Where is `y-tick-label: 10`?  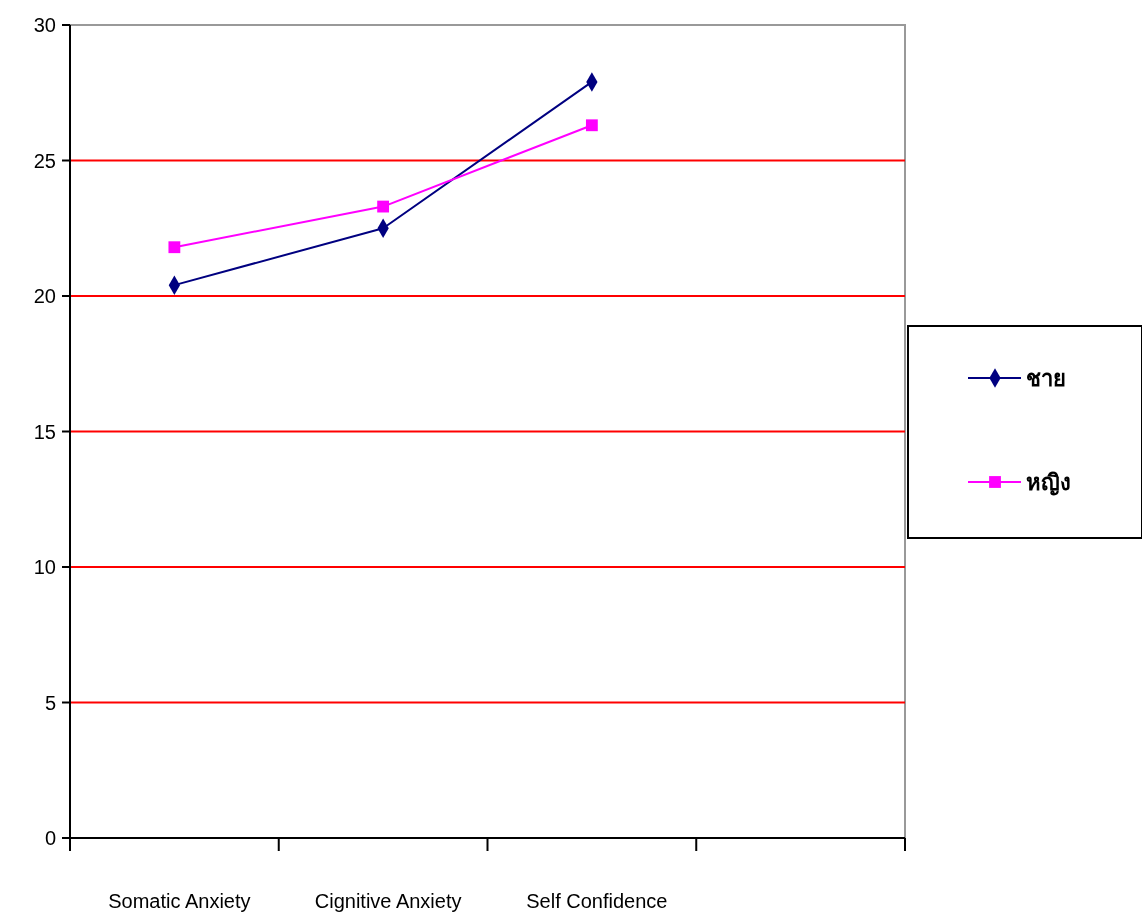 y-tick-label: 10 is located at coordinates (44, 567).